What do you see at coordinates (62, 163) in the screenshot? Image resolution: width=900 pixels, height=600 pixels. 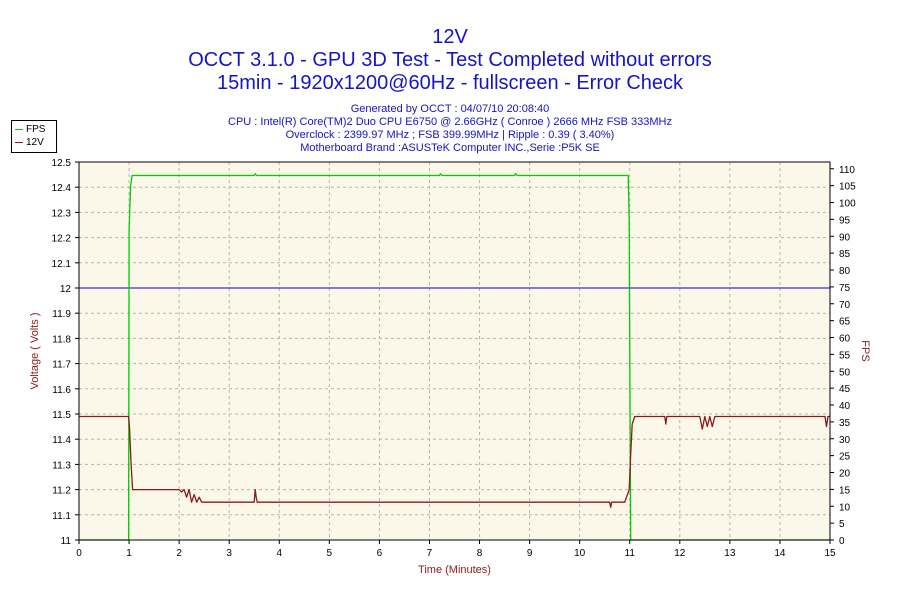 I see `y-left-tick-label: 12.5` at bounding box center [62, 163].